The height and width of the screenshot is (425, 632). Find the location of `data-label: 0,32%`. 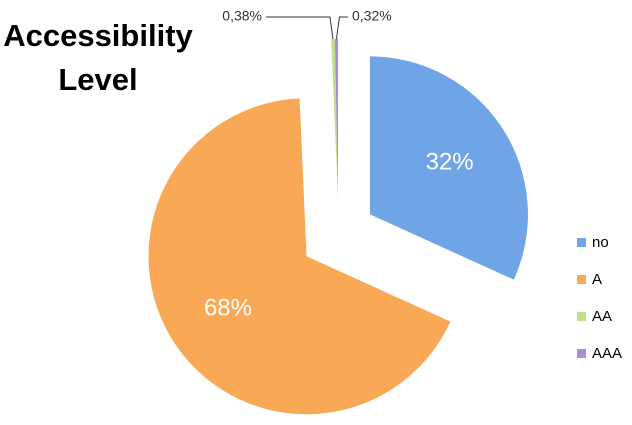

data-label: 0,32% is located at coordinates (372, 16).